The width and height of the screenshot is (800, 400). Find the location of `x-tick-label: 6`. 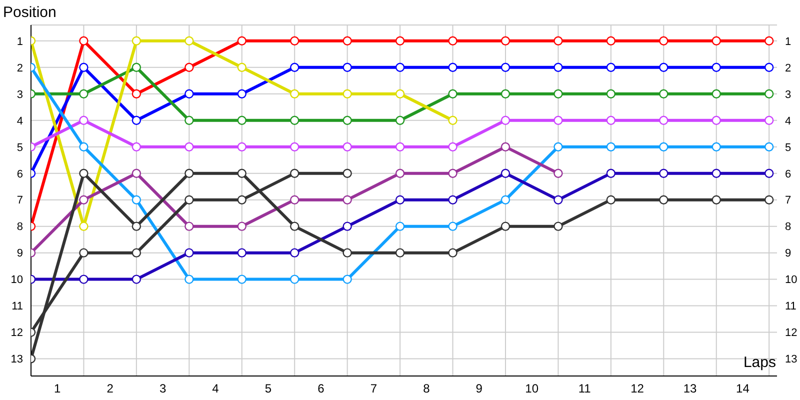

x-tick-label: 6 is located at coordinates (321, 389).